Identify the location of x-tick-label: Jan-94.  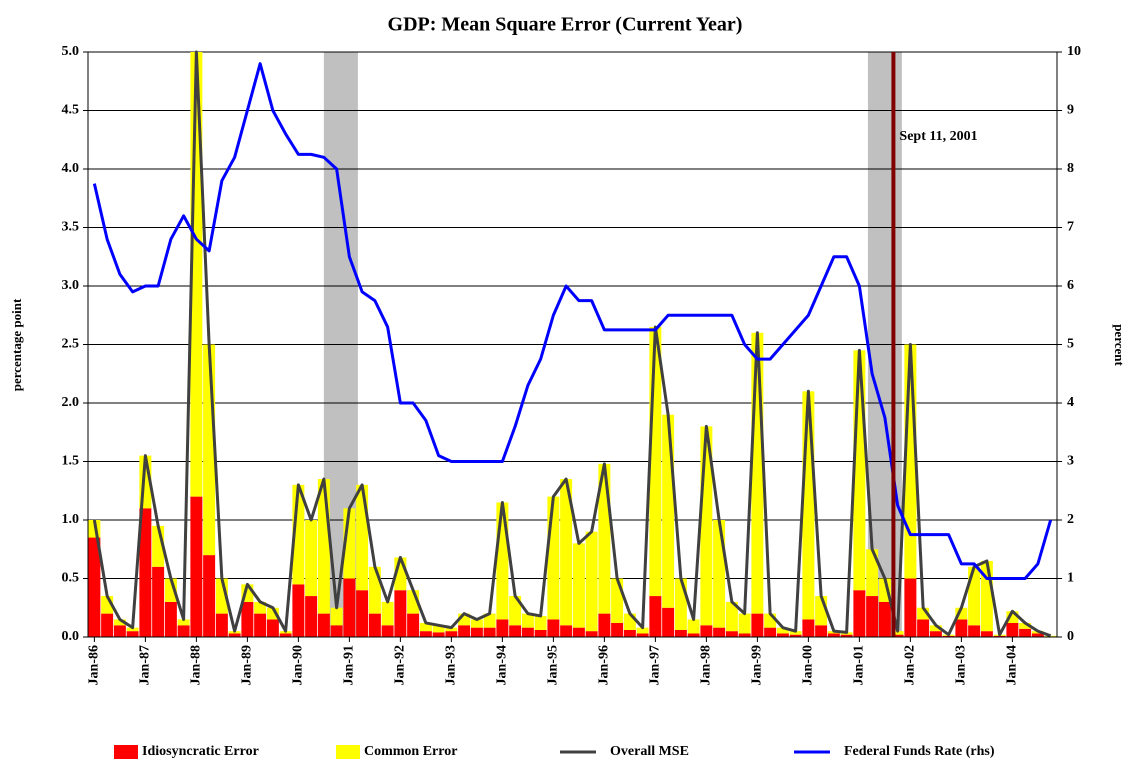
(502, 665).